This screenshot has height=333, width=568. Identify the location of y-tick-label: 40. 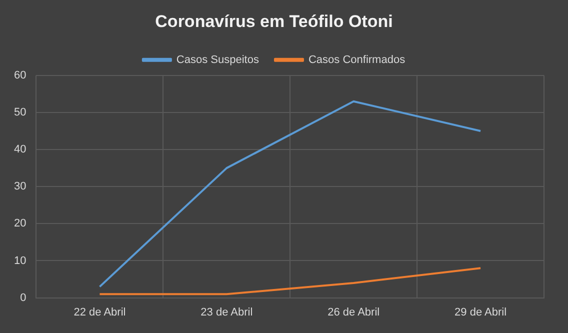
(20, 150).